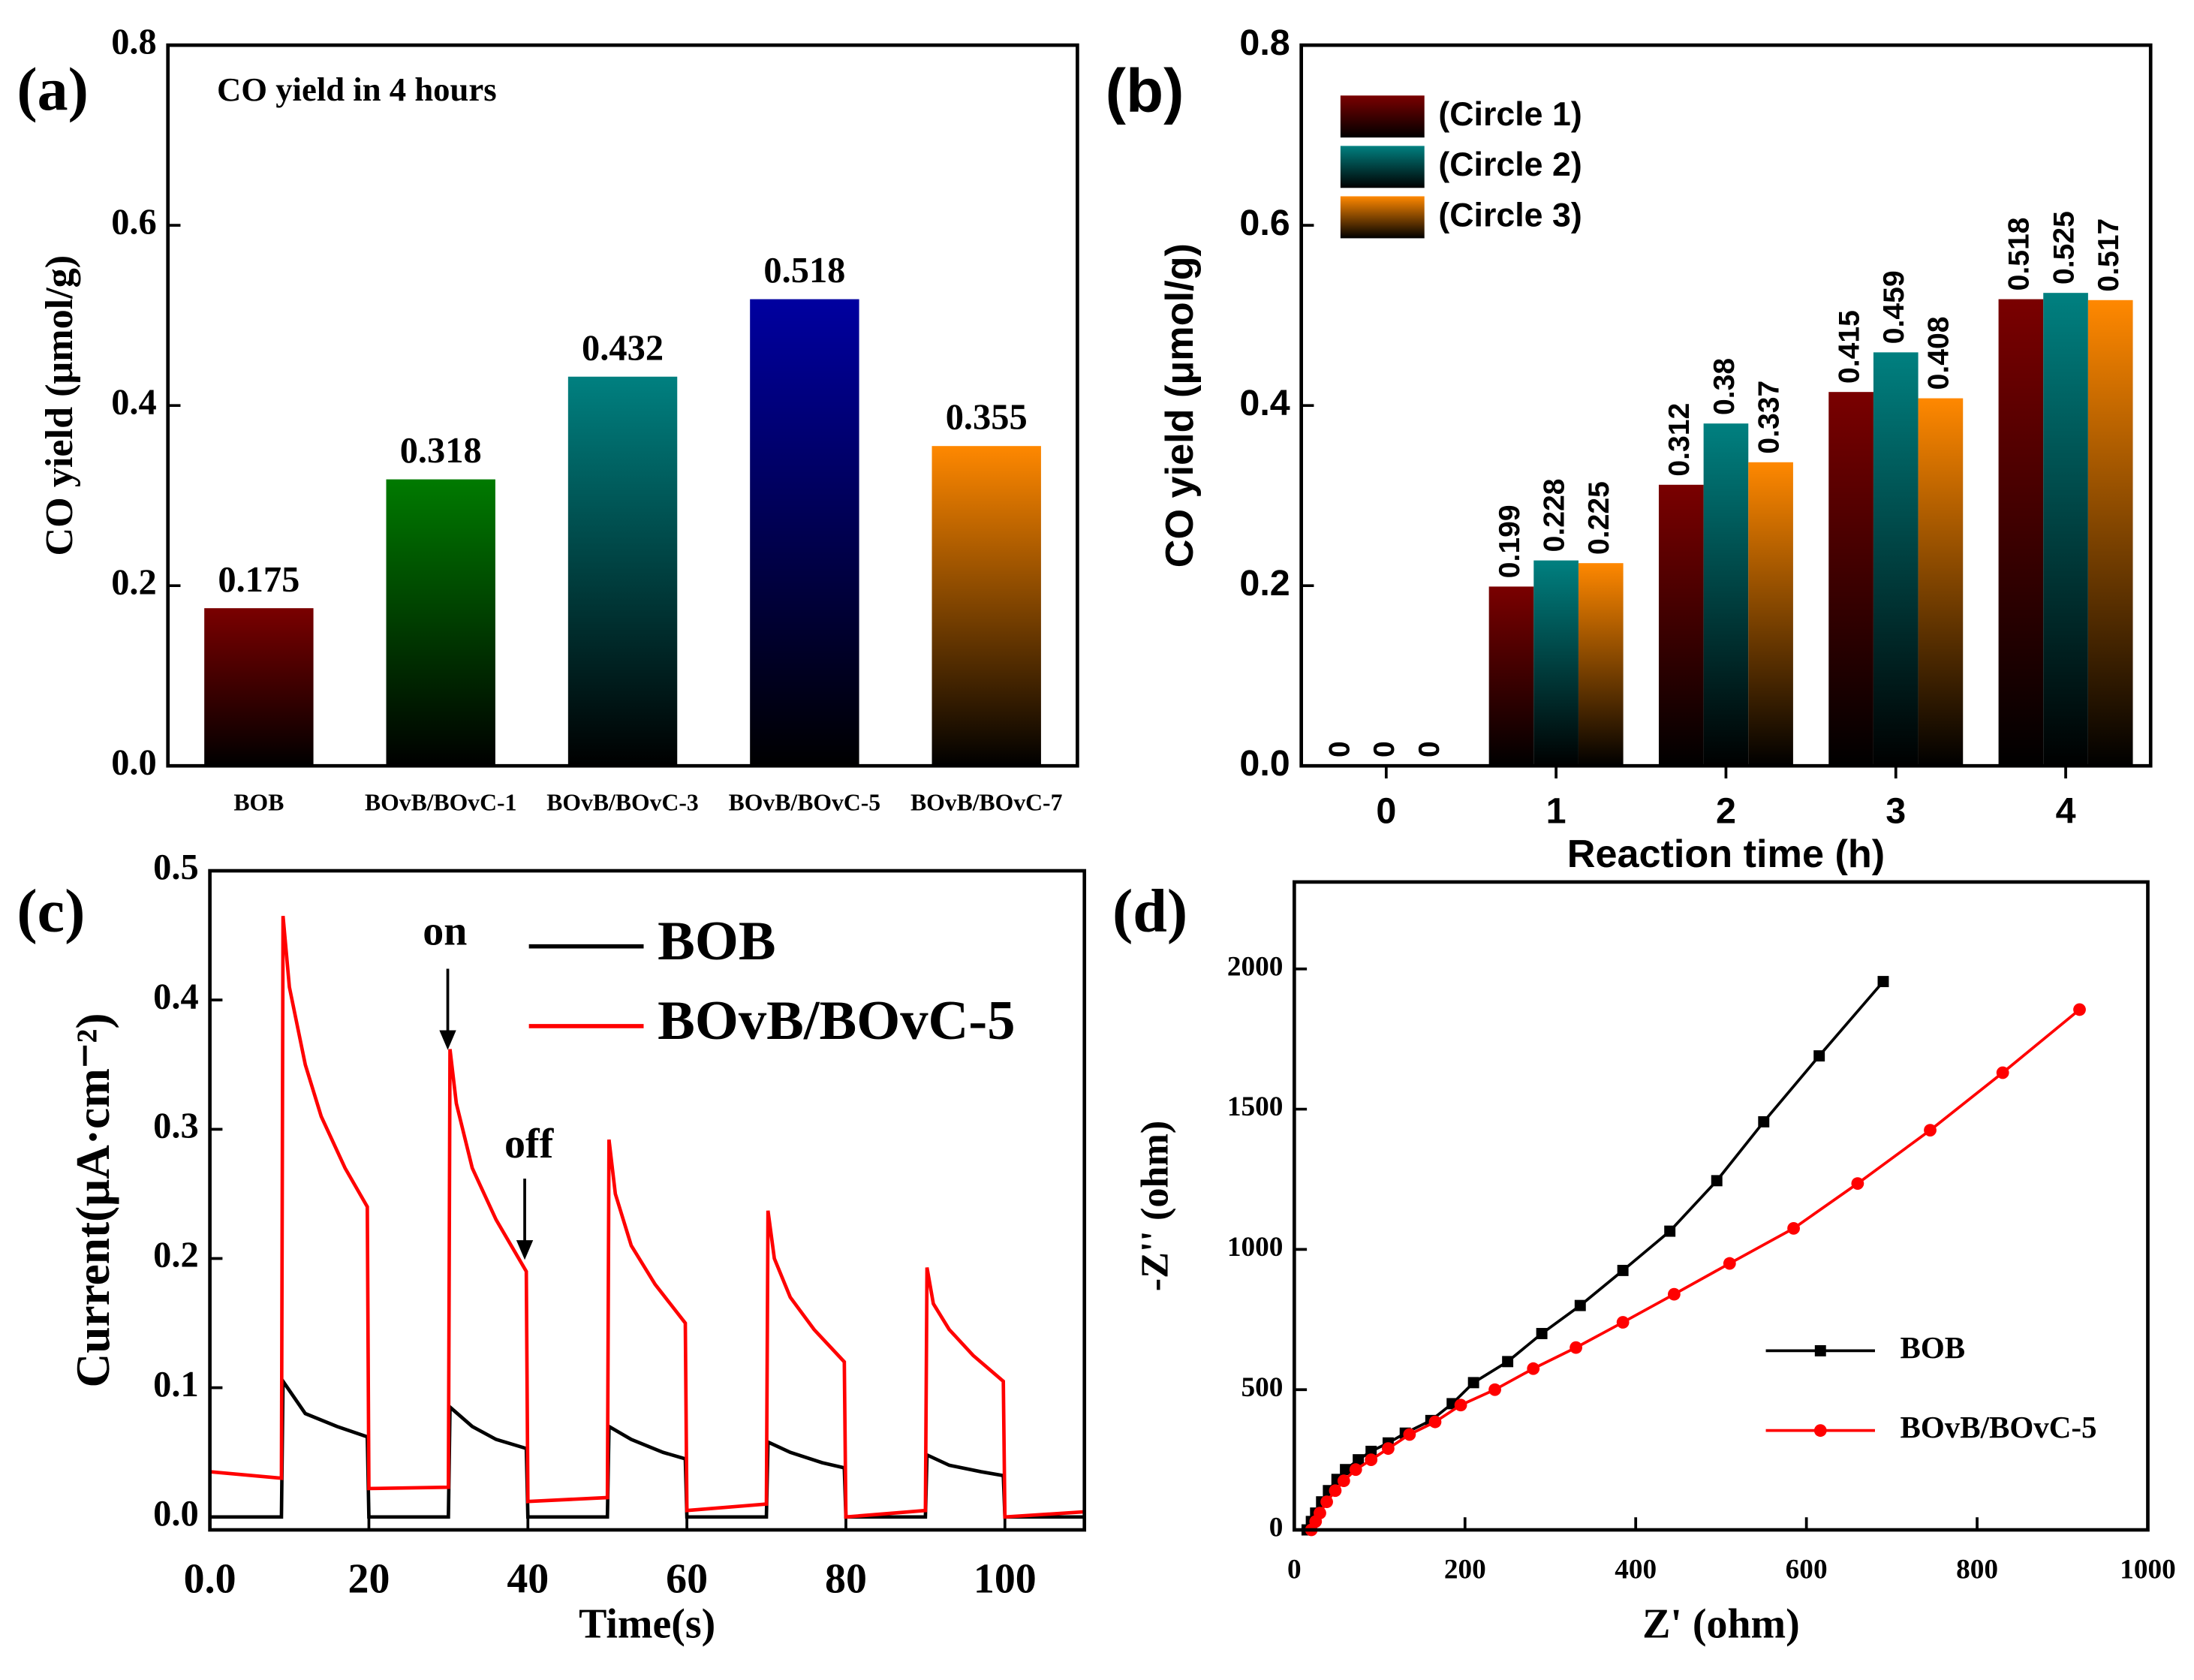  Describe the element at coordinates (1386, 810) in the screenshot. I see `x-tick-label: 0` at that location.